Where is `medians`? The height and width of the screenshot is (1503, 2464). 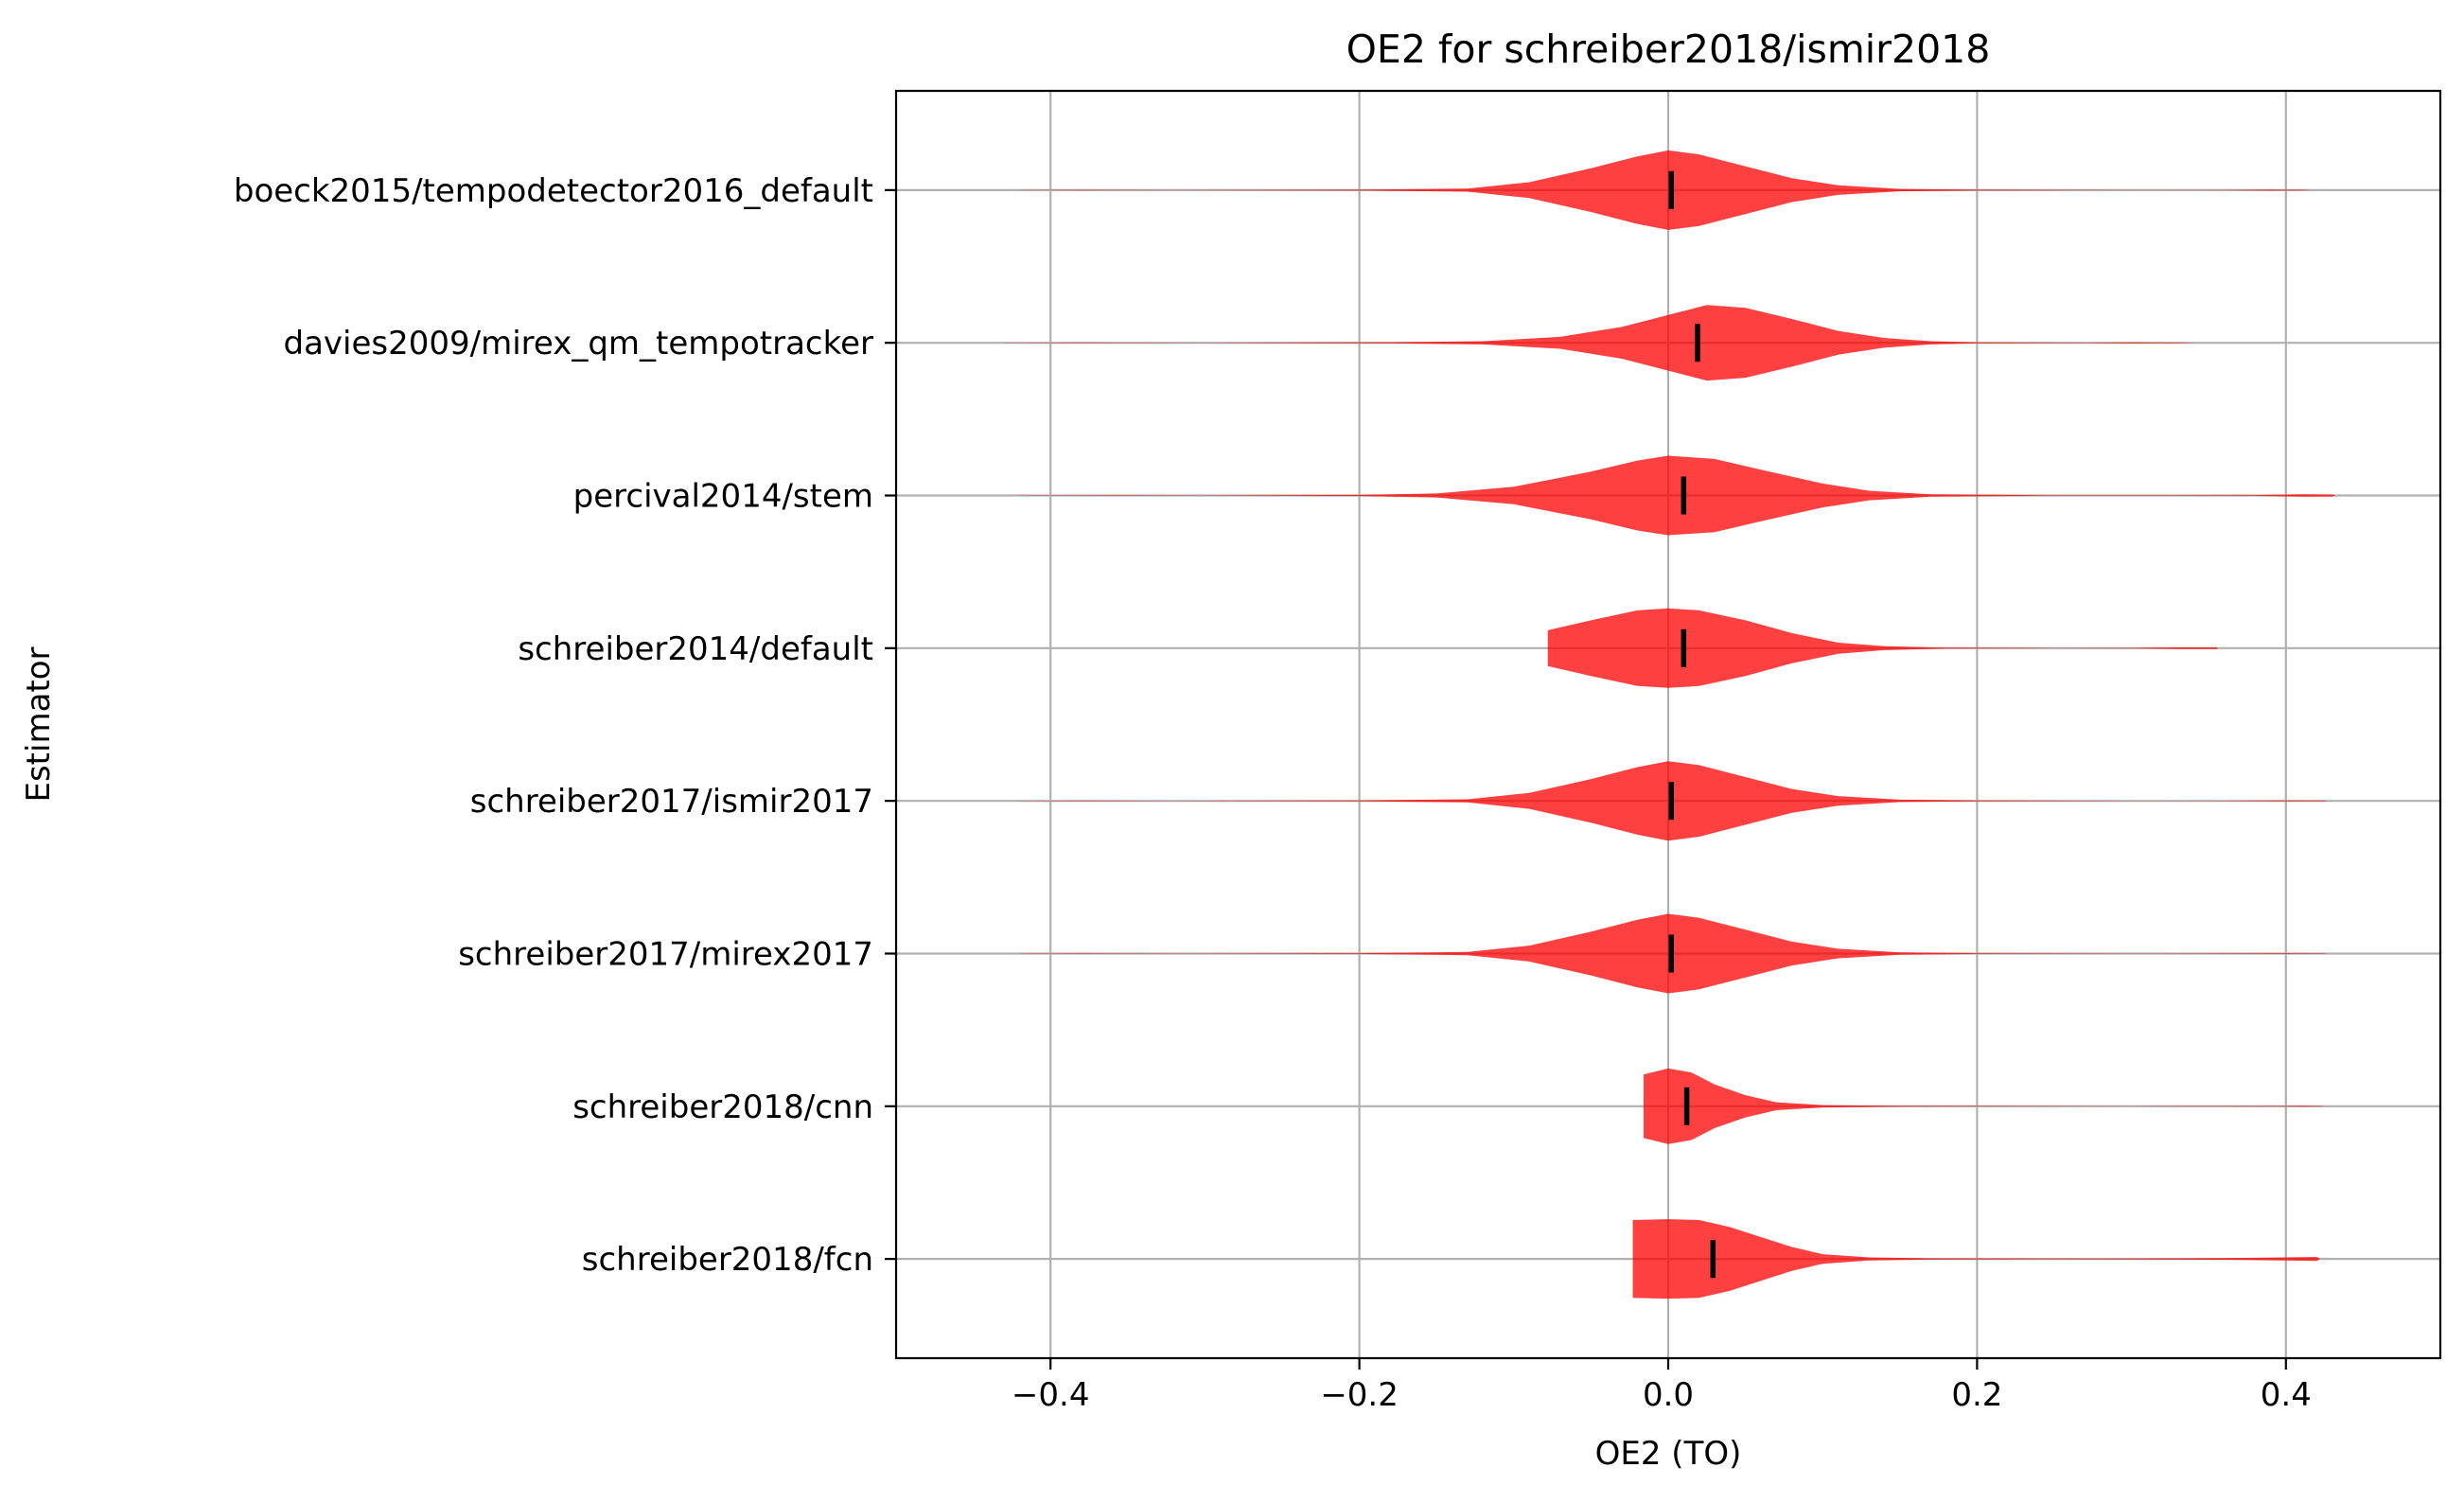
medians is located at coordinates (1692, 724).